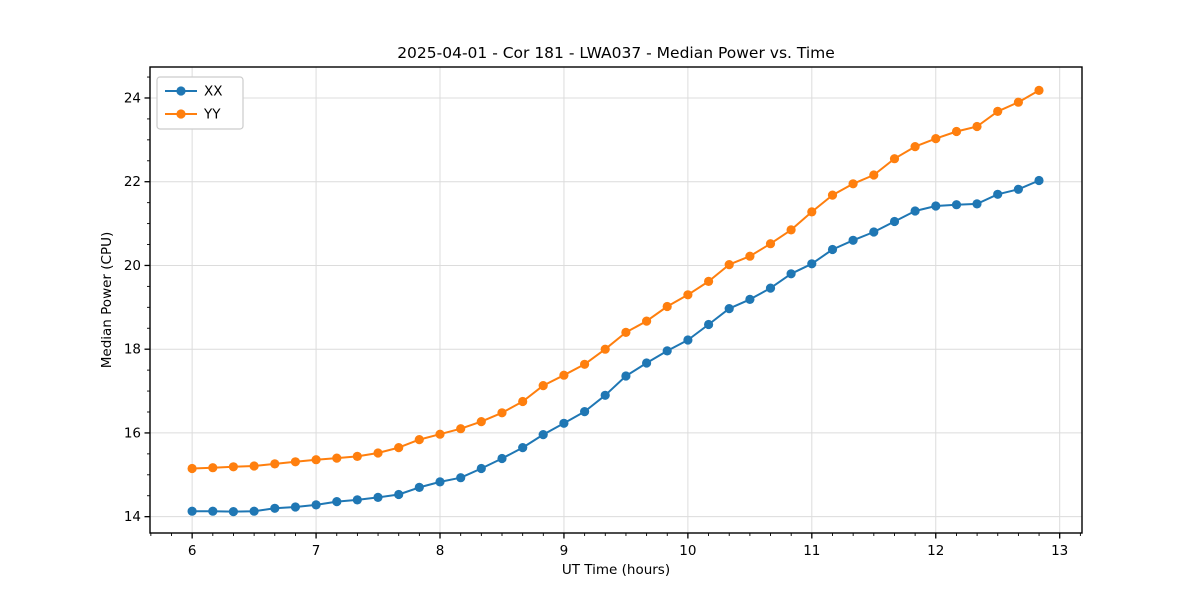 This screenshot has height=604, width=1200. I want to click on y-tick-label: 14, so click(132, 517).